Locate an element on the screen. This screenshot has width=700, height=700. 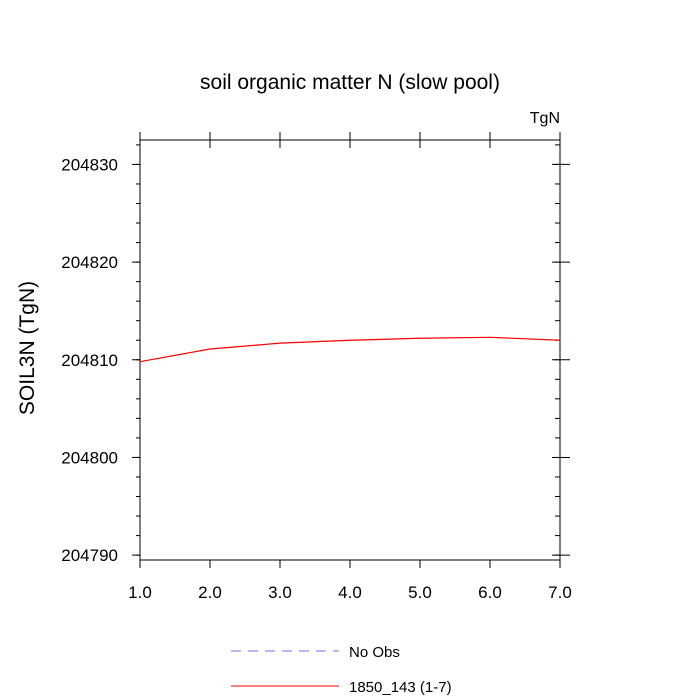
y-tick-label: 204820 is located at coordinates (89, 262).